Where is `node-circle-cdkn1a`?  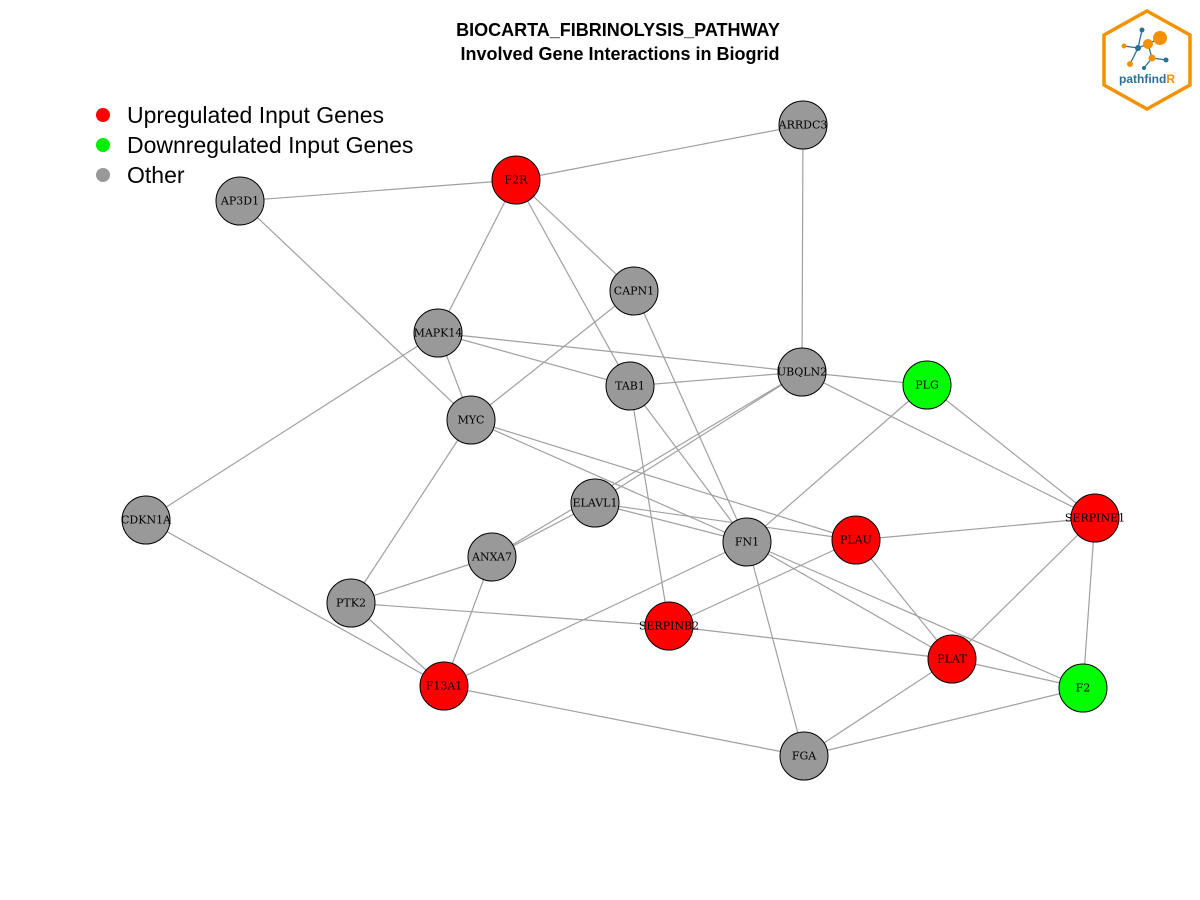
node-circle-cdkn1a is located at coordinates (146, 520).